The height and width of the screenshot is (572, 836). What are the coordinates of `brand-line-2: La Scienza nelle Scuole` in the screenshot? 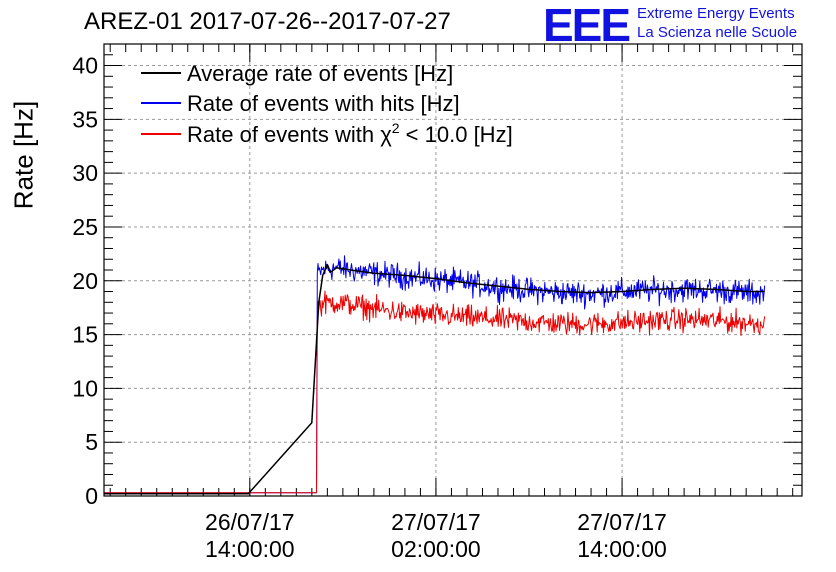 It's located at (717, 32).